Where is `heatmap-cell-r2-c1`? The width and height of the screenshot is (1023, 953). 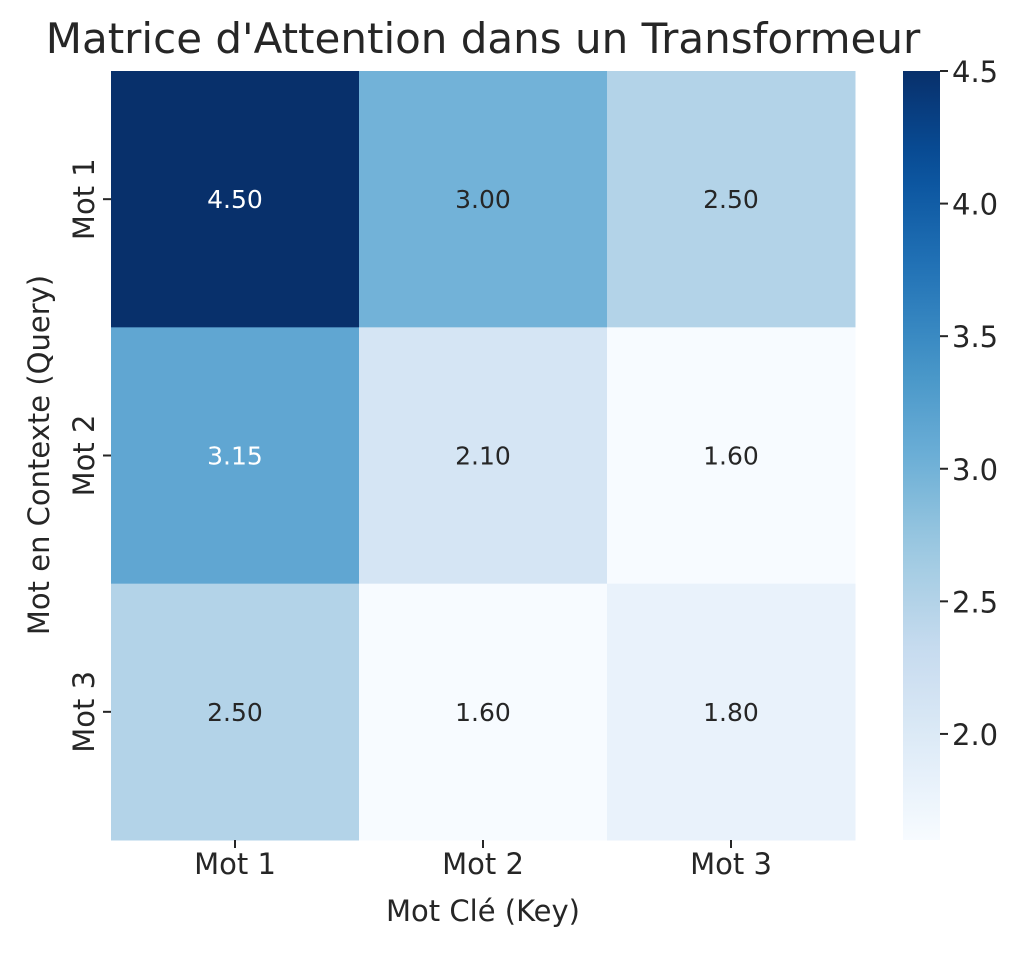 heatmap-cell-r2-c1 is located at coordinates (235, 456).